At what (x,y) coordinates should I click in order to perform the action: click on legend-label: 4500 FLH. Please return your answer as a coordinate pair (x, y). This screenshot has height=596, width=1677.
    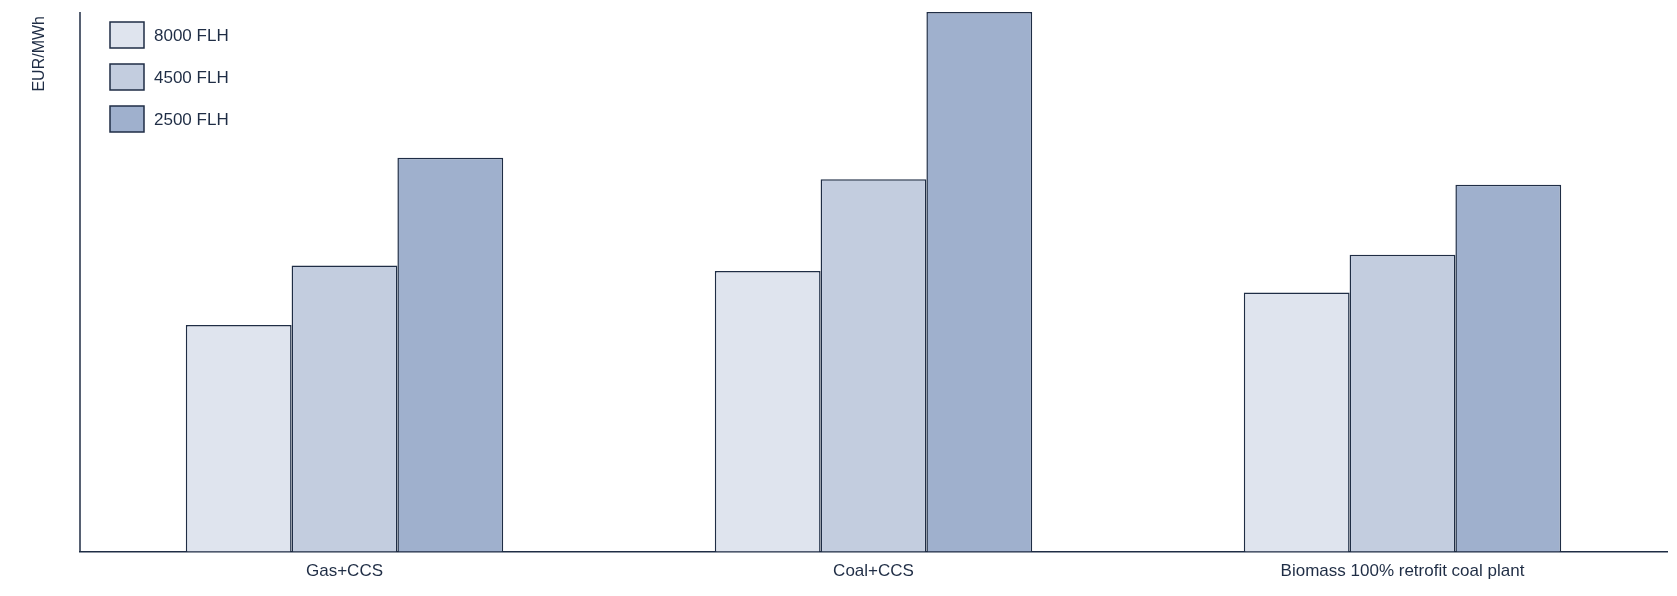
    Looking at the image, I should click on (191, 77).